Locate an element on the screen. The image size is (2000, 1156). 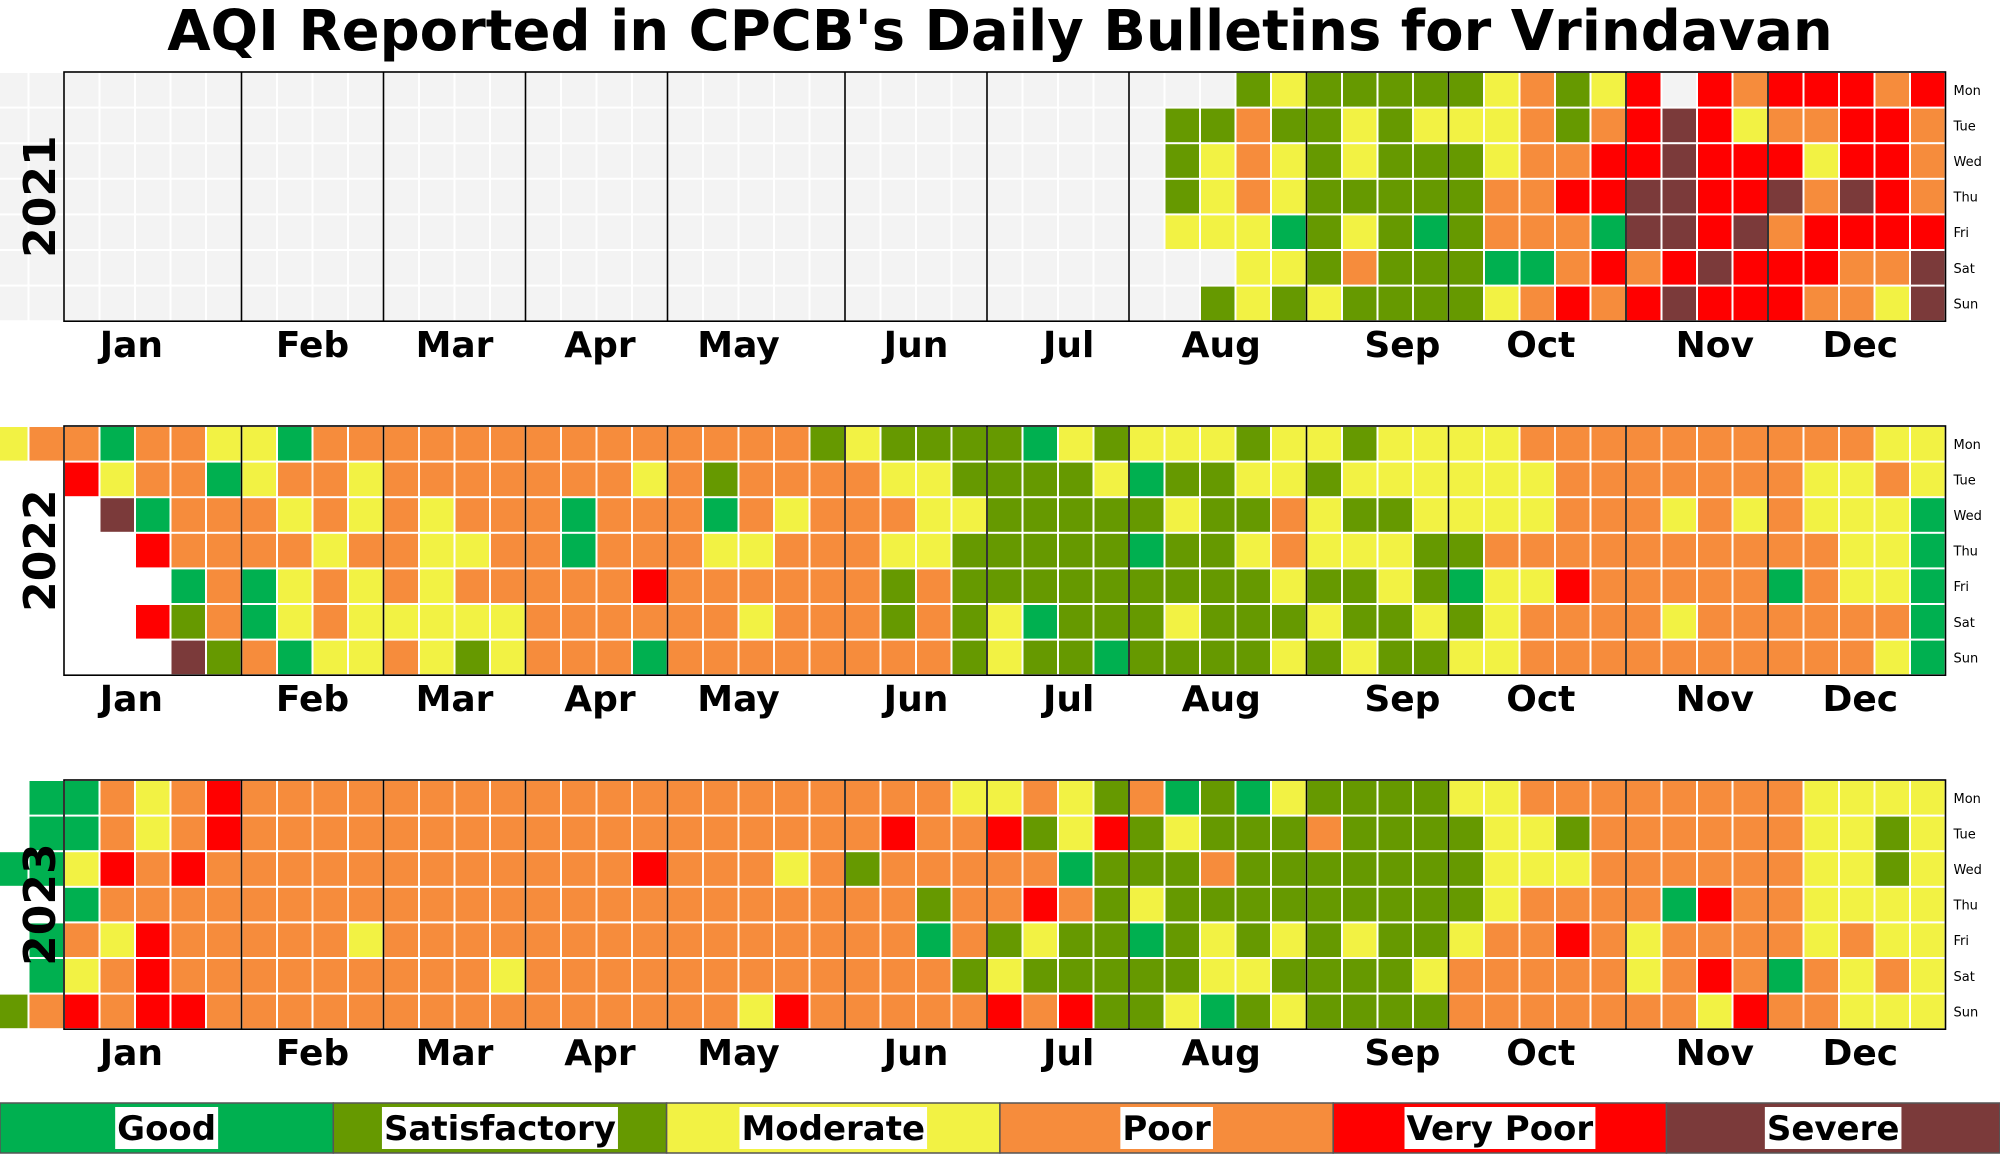
day-cell-2022-mon-w49 is located at coordinates (1821, 444).